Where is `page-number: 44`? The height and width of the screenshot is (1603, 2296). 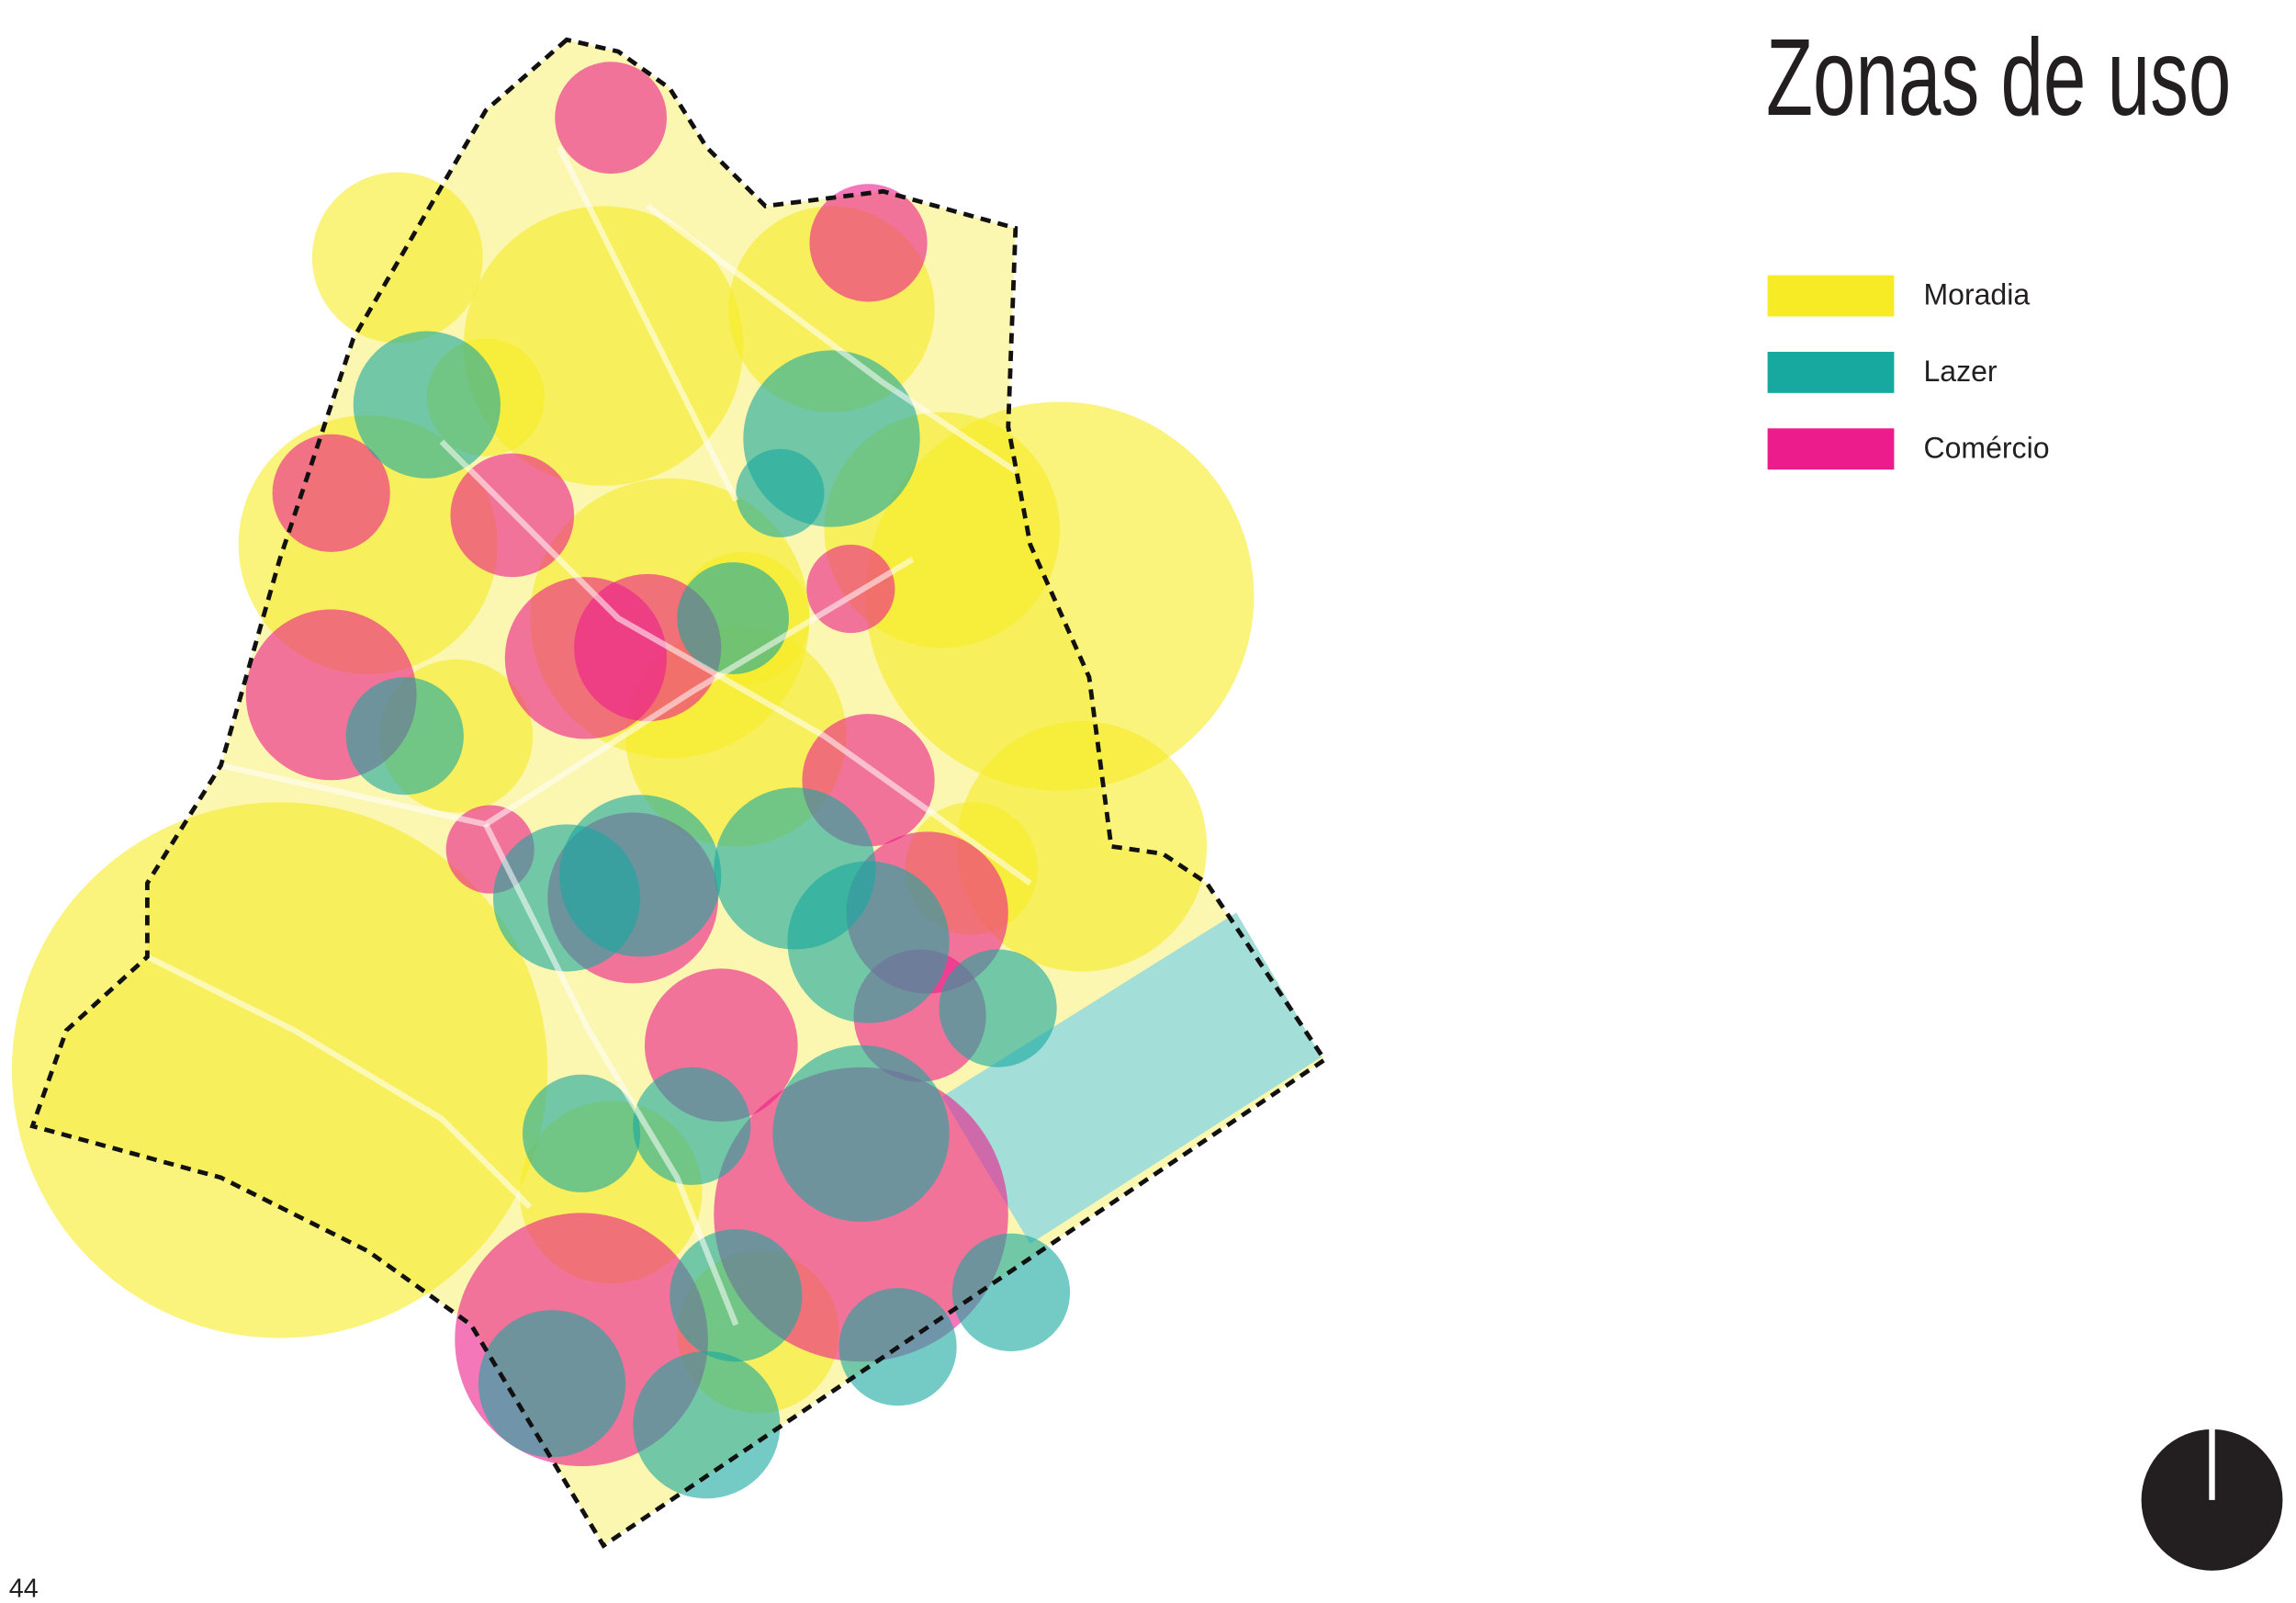
page-number: 44 is located at coordinates (24, 1589).